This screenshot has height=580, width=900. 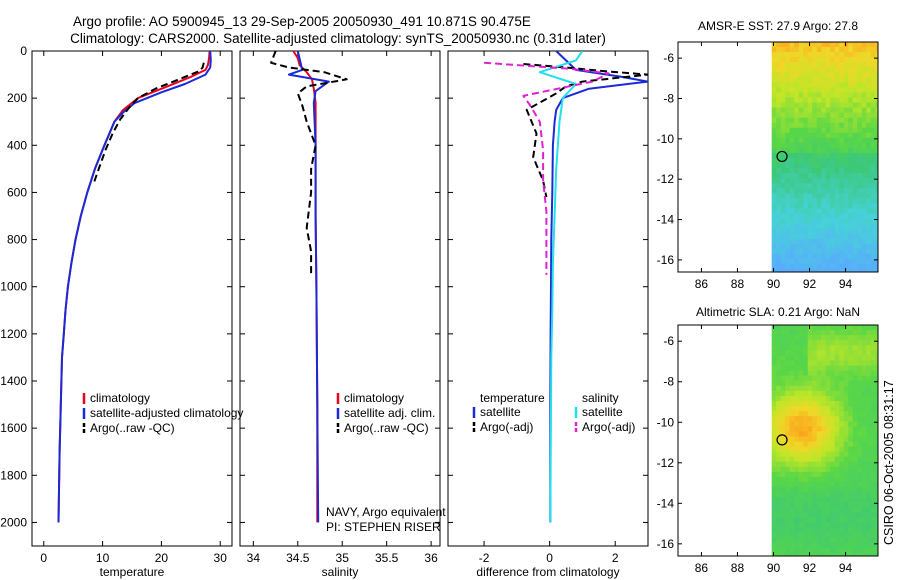 I want to click on difference-xtick-label: 2, so click(x=615, y=558).